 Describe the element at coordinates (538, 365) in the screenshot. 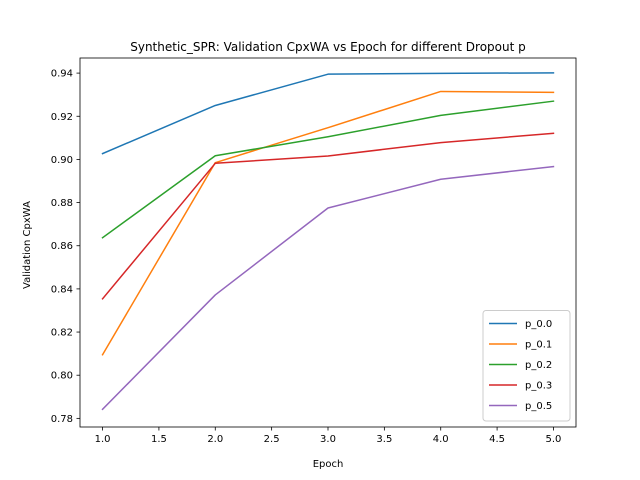

I see `legend-label: p_0.2` at that location.